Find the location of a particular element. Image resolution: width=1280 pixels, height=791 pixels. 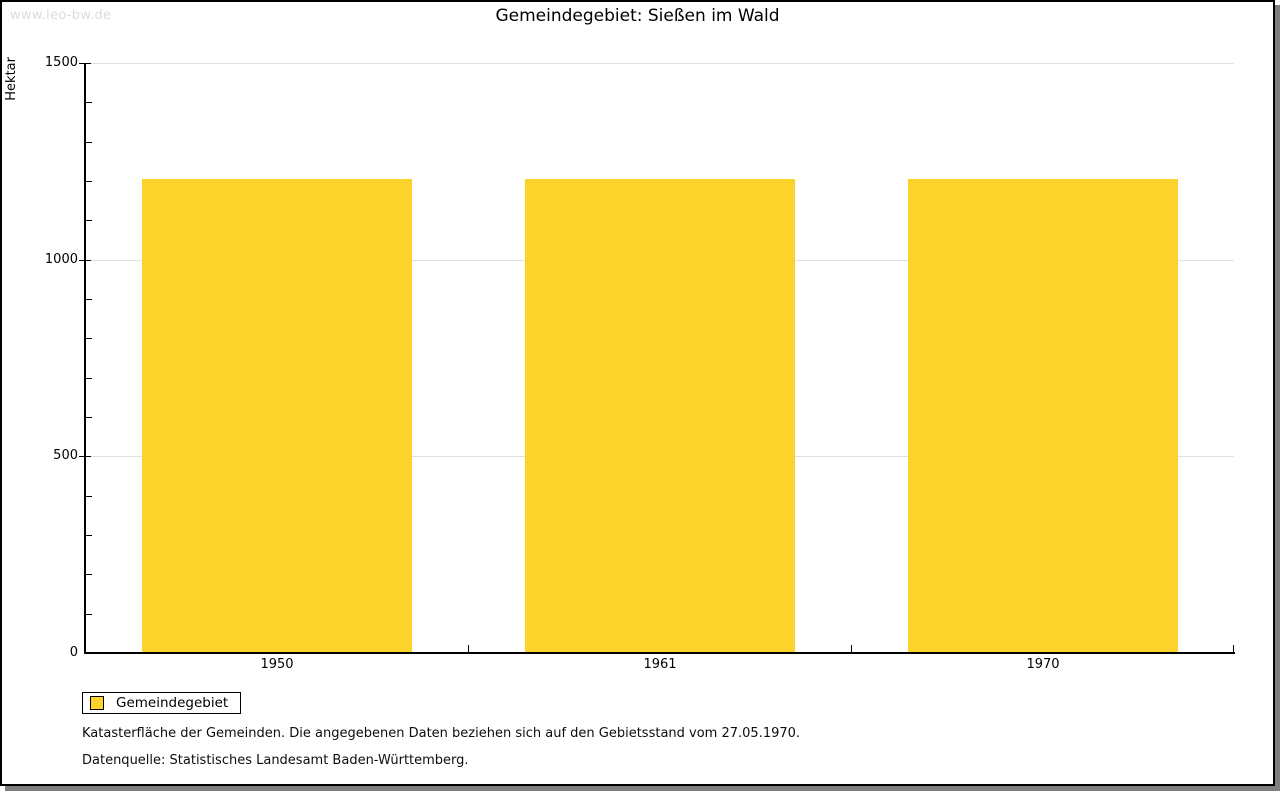

x-tick-label-1961: 1961 is located at coordinates (660, 664).